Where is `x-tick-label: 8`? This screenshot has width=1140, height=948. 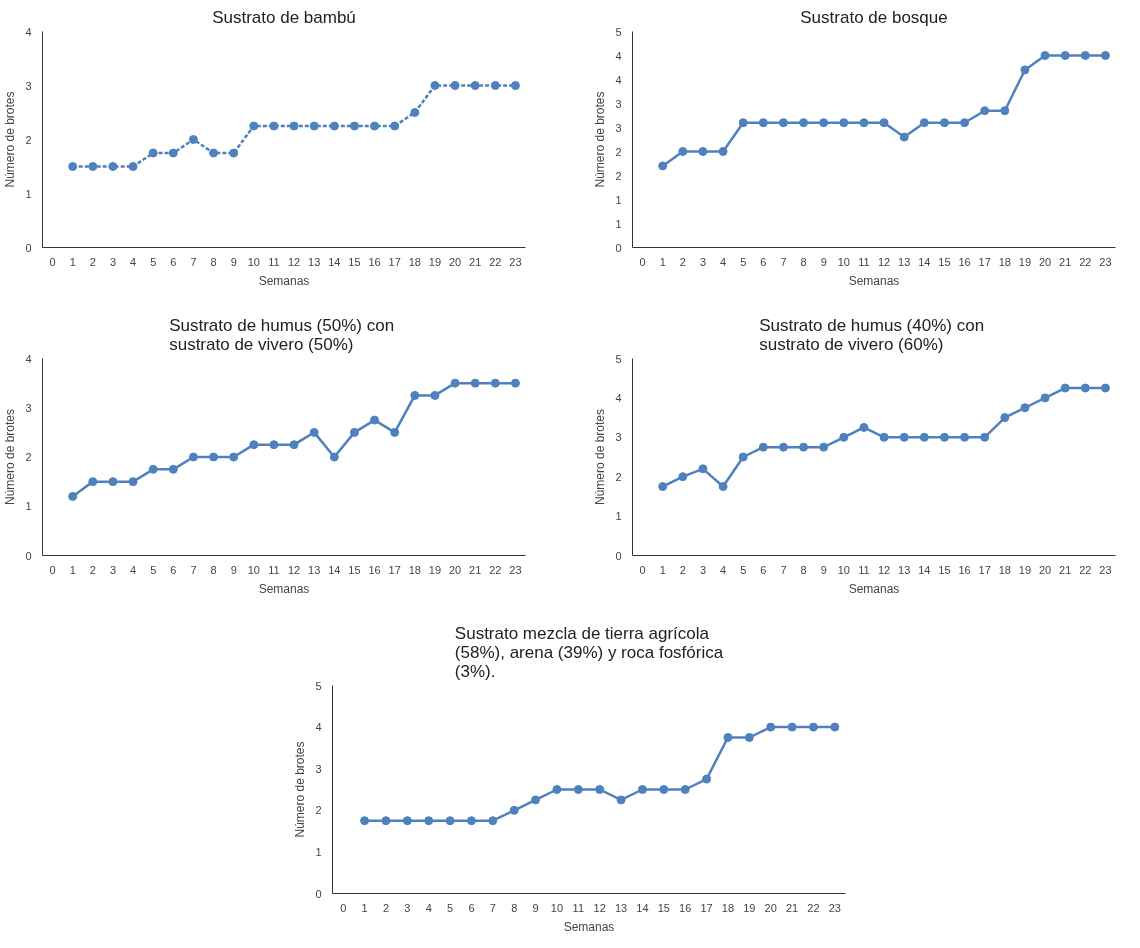
x-tick-label: 8 is located at coordinates (514, 907).